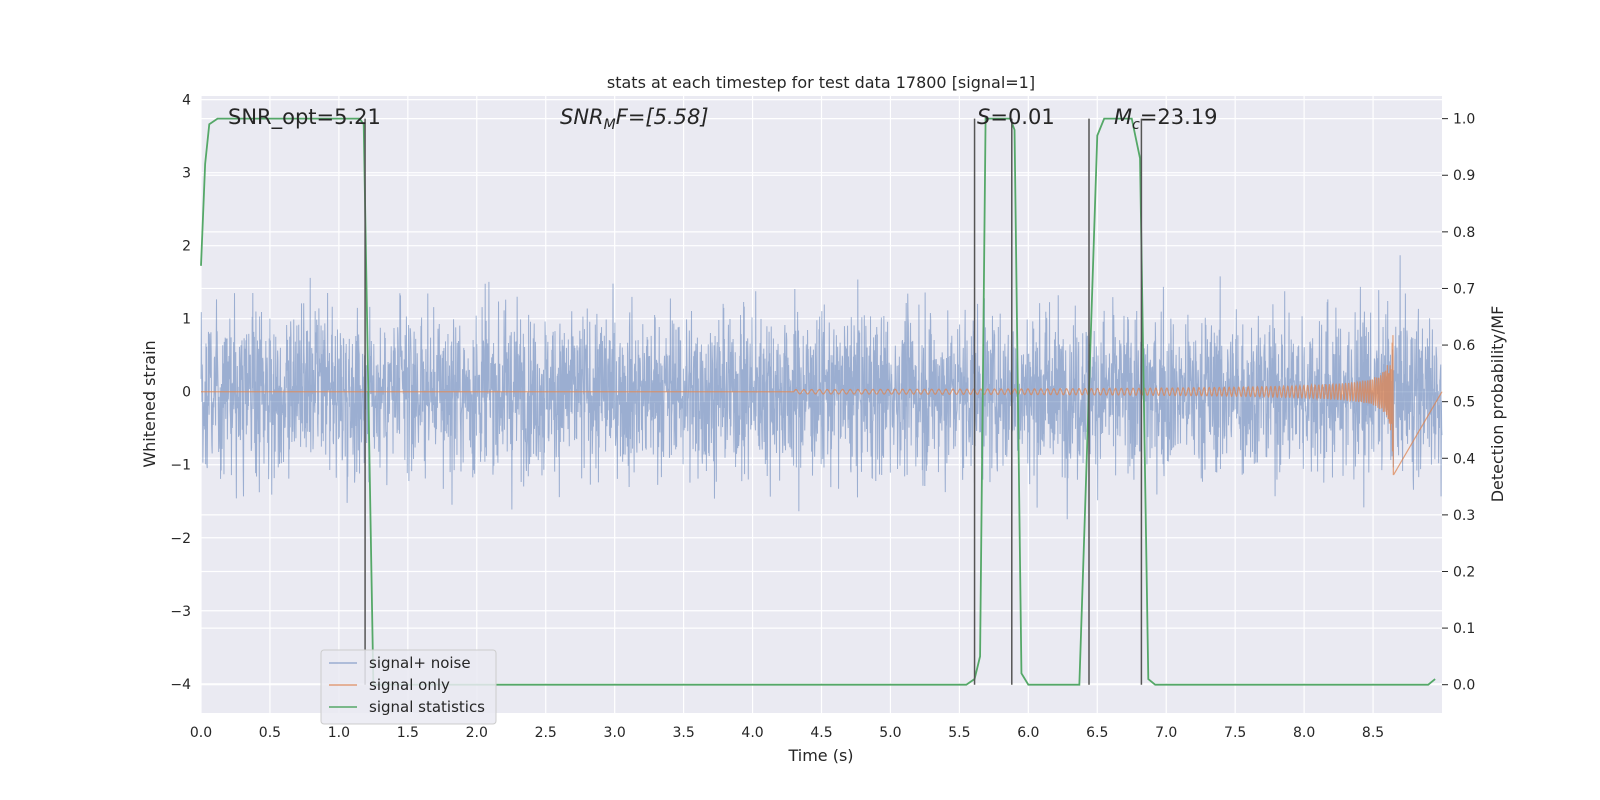 The image size is (1600, 800). I want to click on legend-box, so click(408, 687).